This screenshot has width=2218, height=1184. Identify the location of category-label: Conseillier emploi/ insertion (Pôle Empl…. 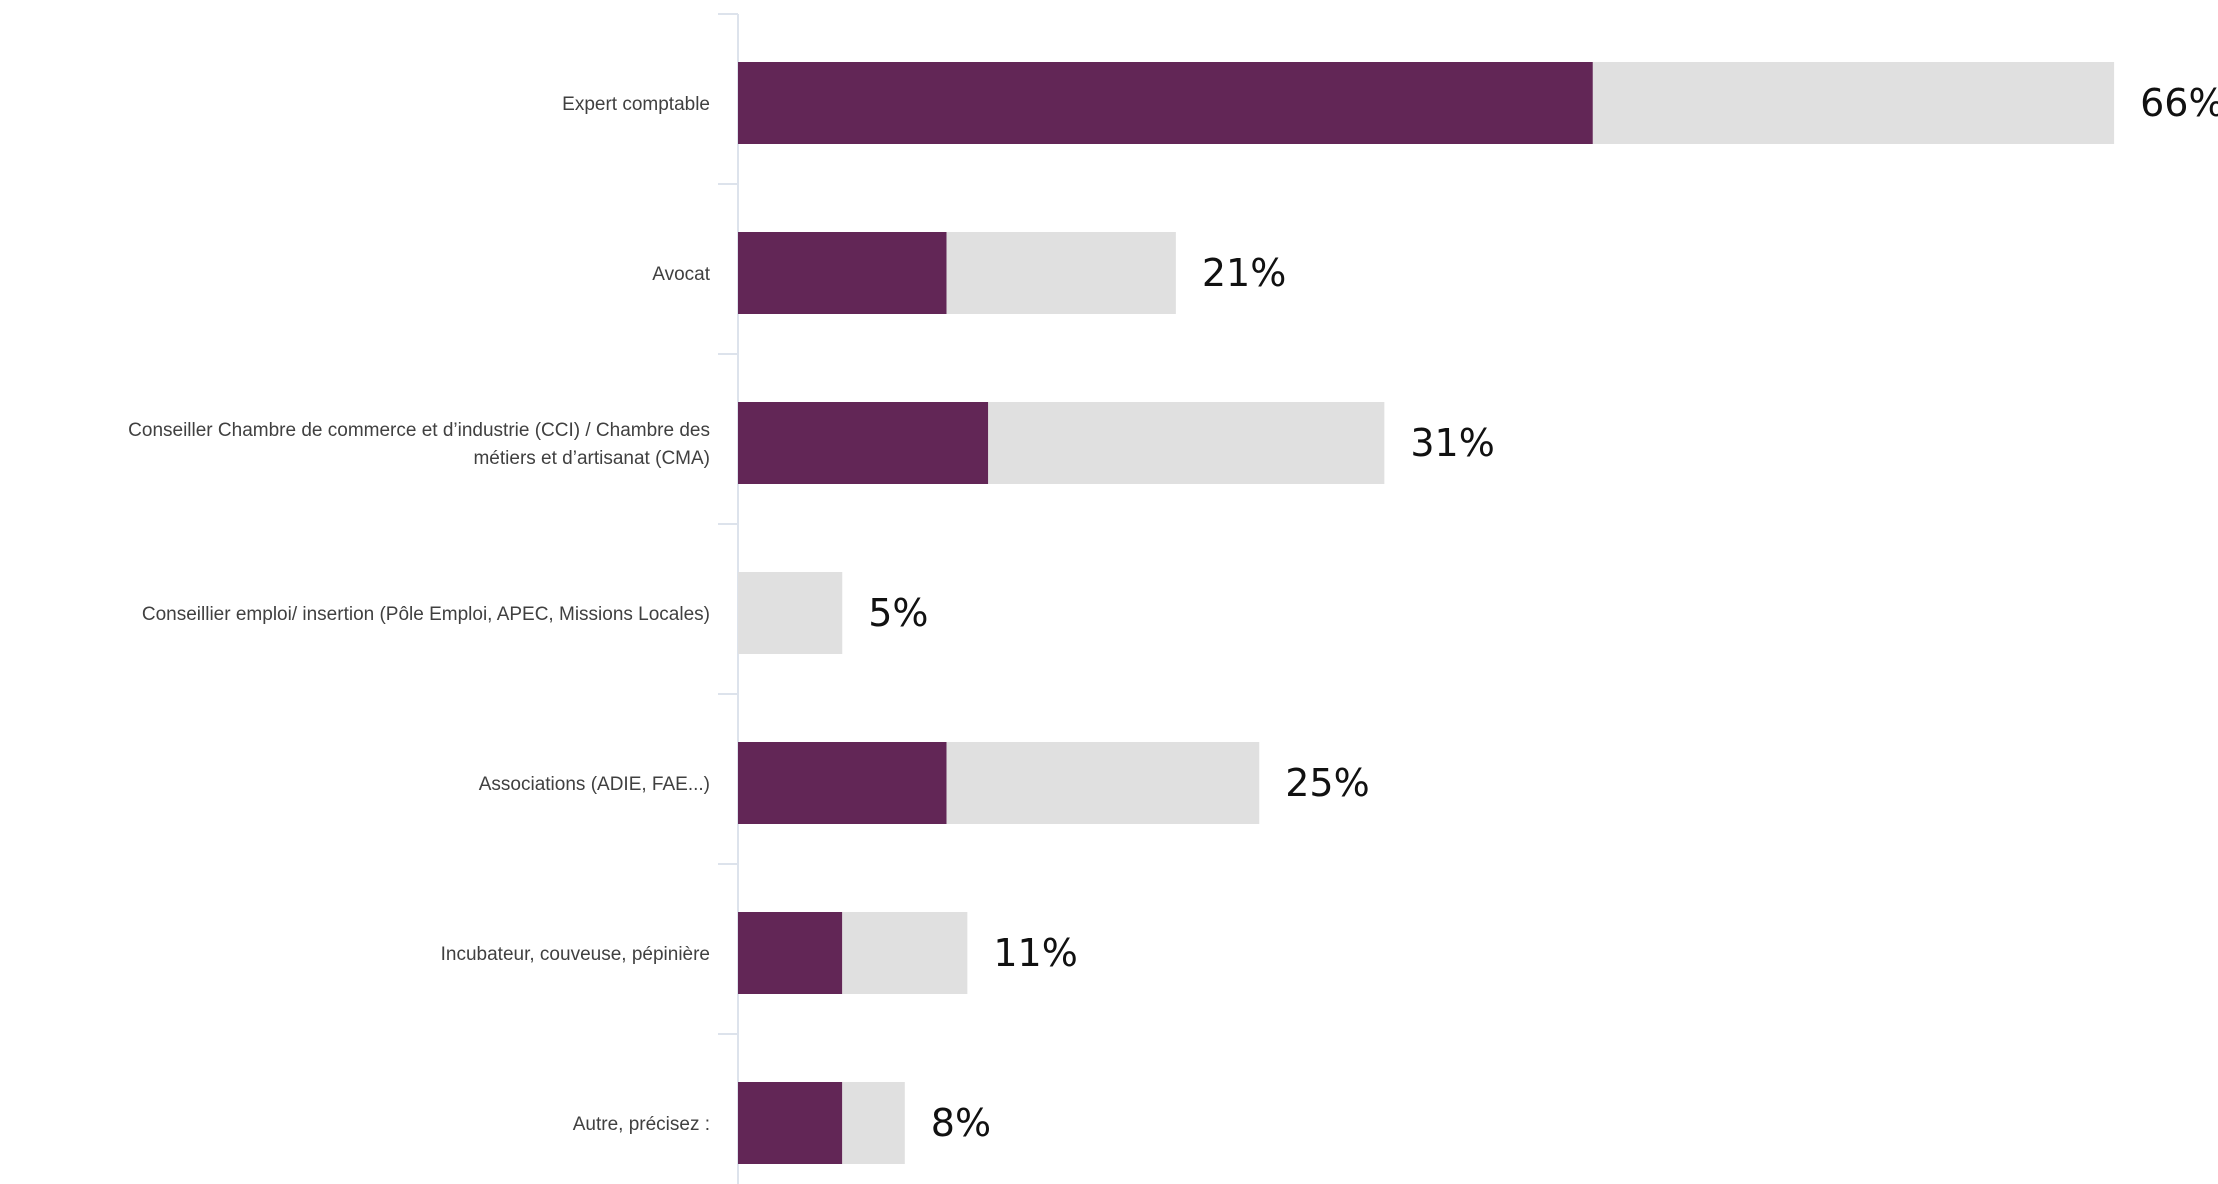
(426, 614).